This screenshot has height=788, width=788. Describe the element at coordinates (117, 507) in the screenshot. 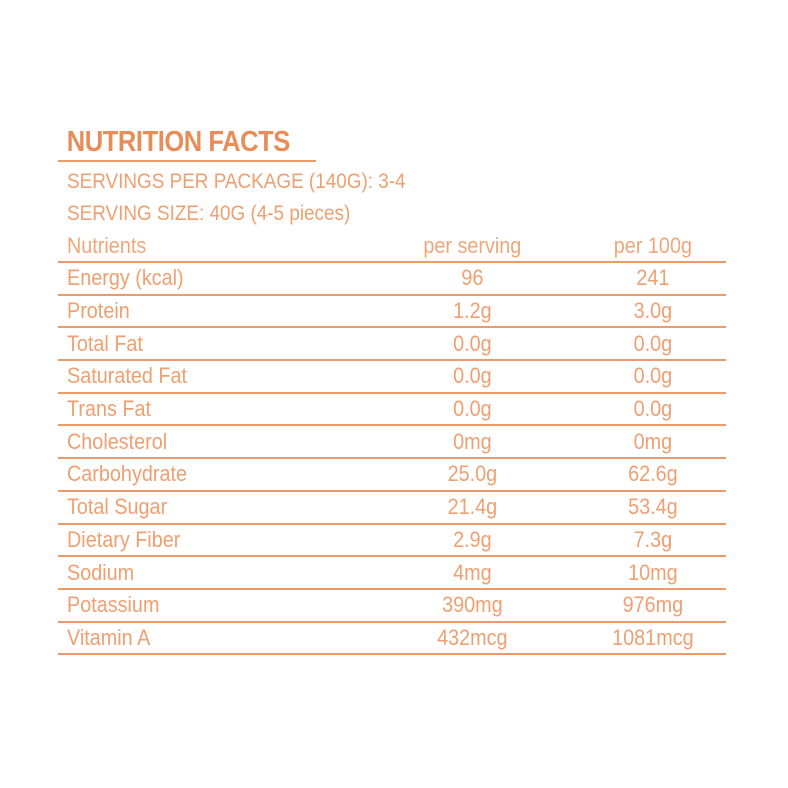

I see `nutrient-name: Total Sugar` at that location.